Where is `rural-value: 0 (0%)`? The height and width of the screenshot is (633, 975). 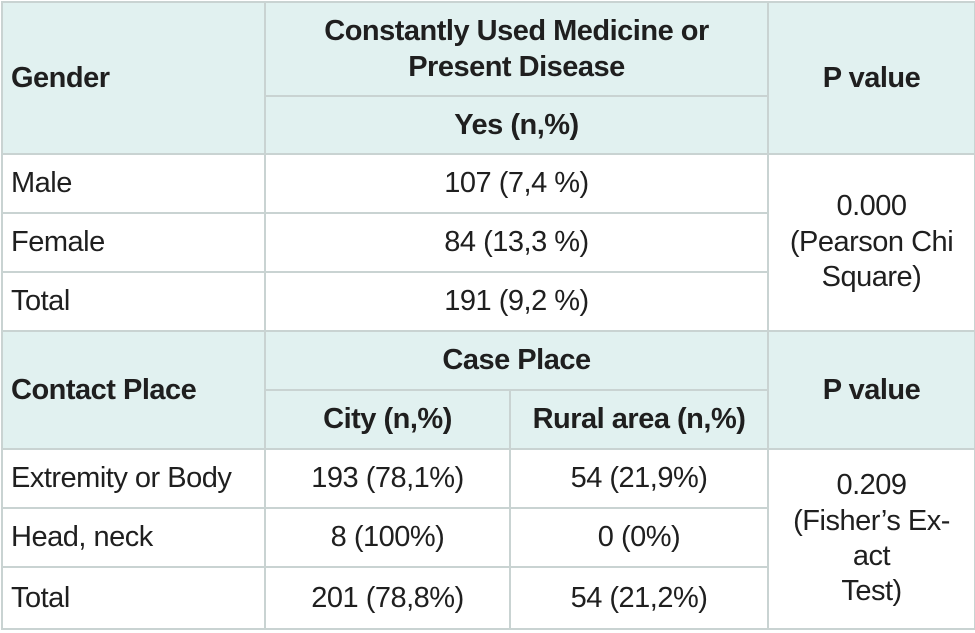 rural-value: 0 (0%) is located at coordinates (639, 537).